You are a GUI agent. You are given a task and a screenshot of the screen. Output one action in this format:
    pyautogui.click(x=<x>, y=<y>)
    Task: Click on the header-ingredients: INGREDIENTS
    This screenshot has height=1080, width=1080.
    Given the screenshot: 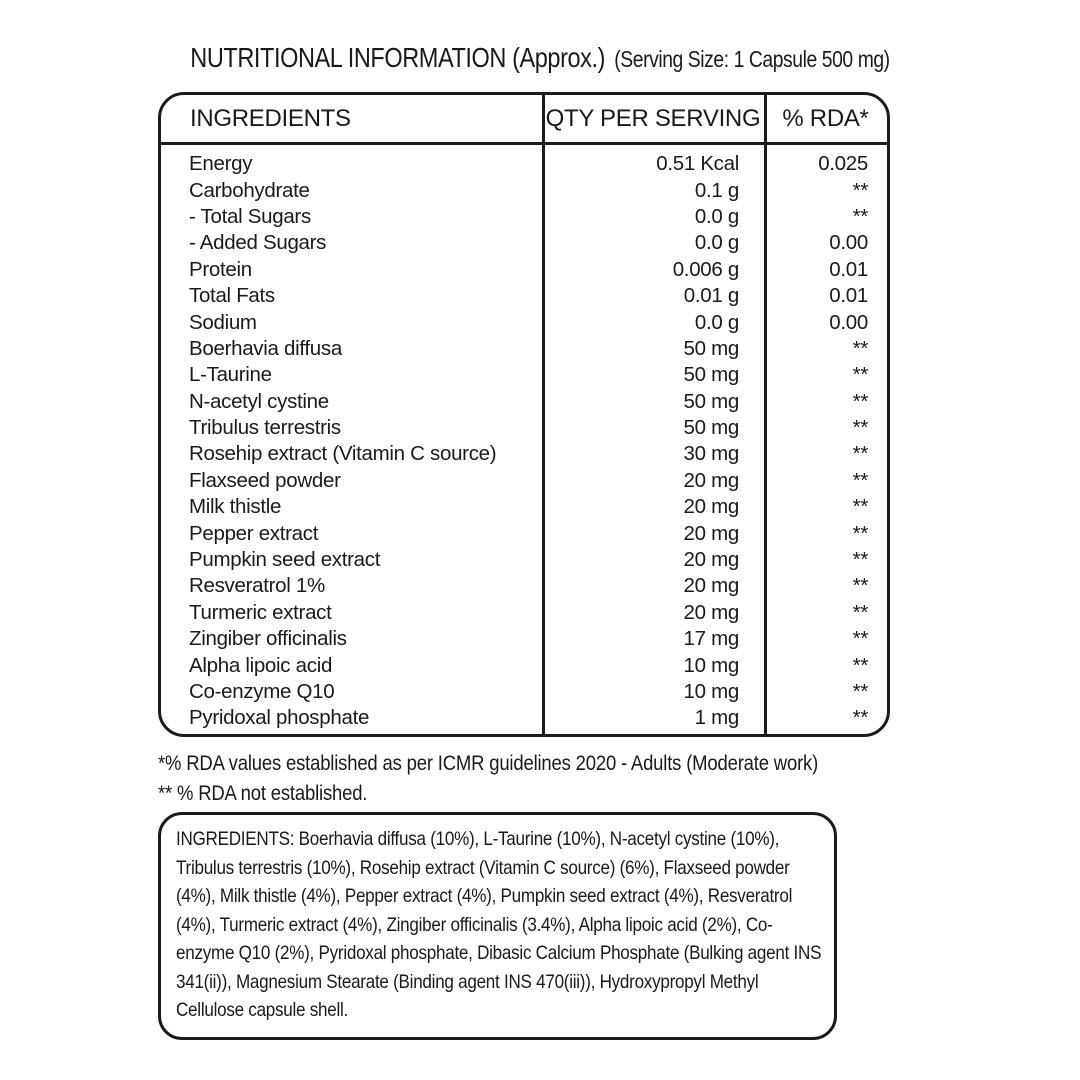 What is the action you would take?
    pyautogui.click(x=270, y=118)
    